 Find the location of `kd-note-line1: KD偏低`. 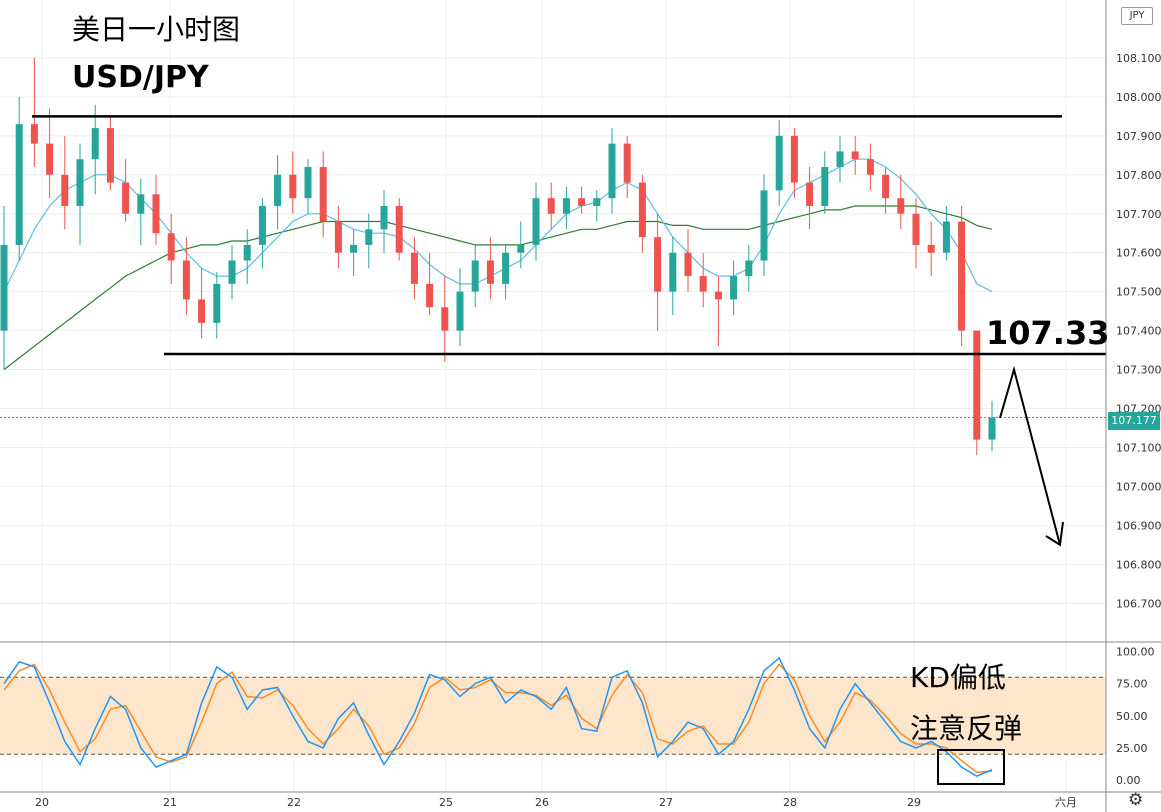

kd-note-line1: KD偏低 is located at coordinates (958, 677).